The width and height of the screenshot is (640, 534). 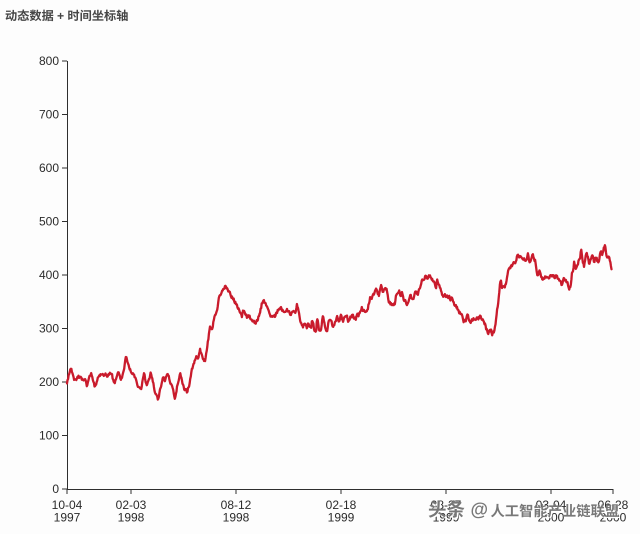 I want to click on svg-text: 02-18, so click(x=341, y=505).